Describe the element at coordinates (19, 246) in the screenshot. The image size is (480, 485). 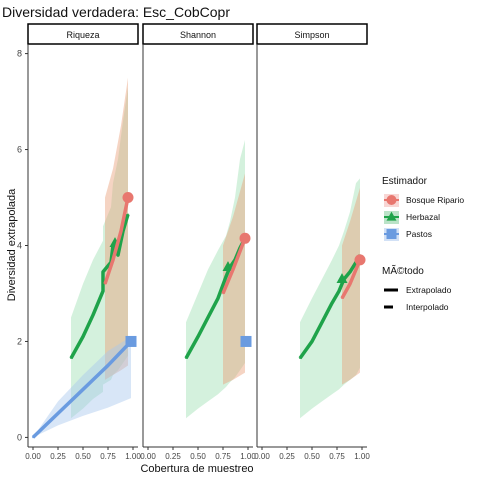
I see `y-tick-label: 4` at that location.